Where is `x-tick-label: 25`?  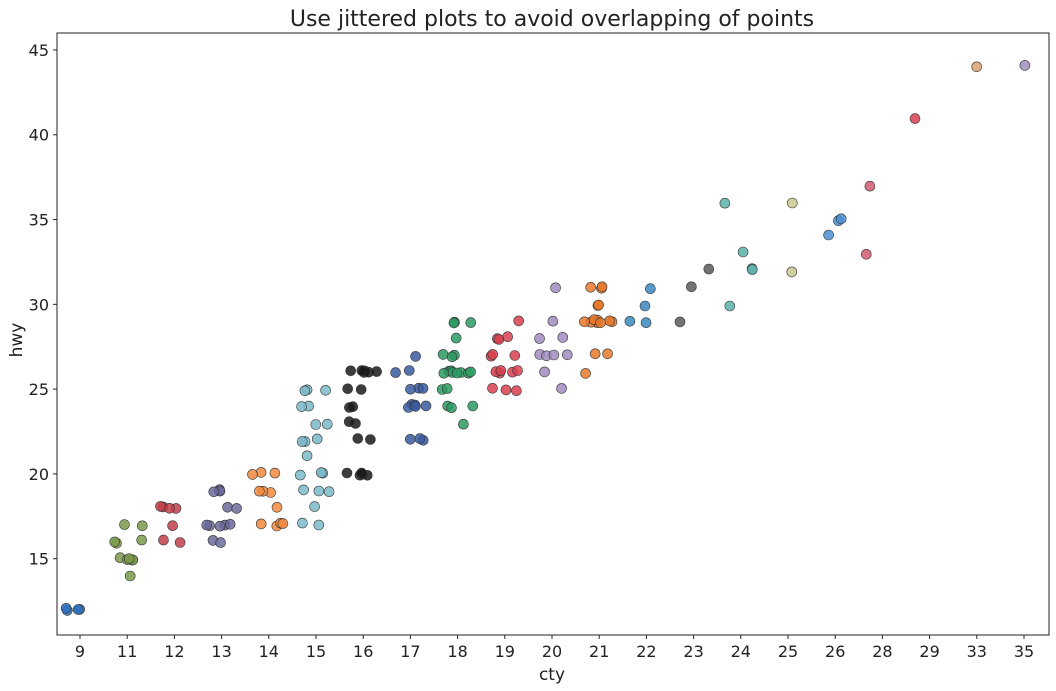 x-tick-label: 25 is located at coordinates (788, 651).